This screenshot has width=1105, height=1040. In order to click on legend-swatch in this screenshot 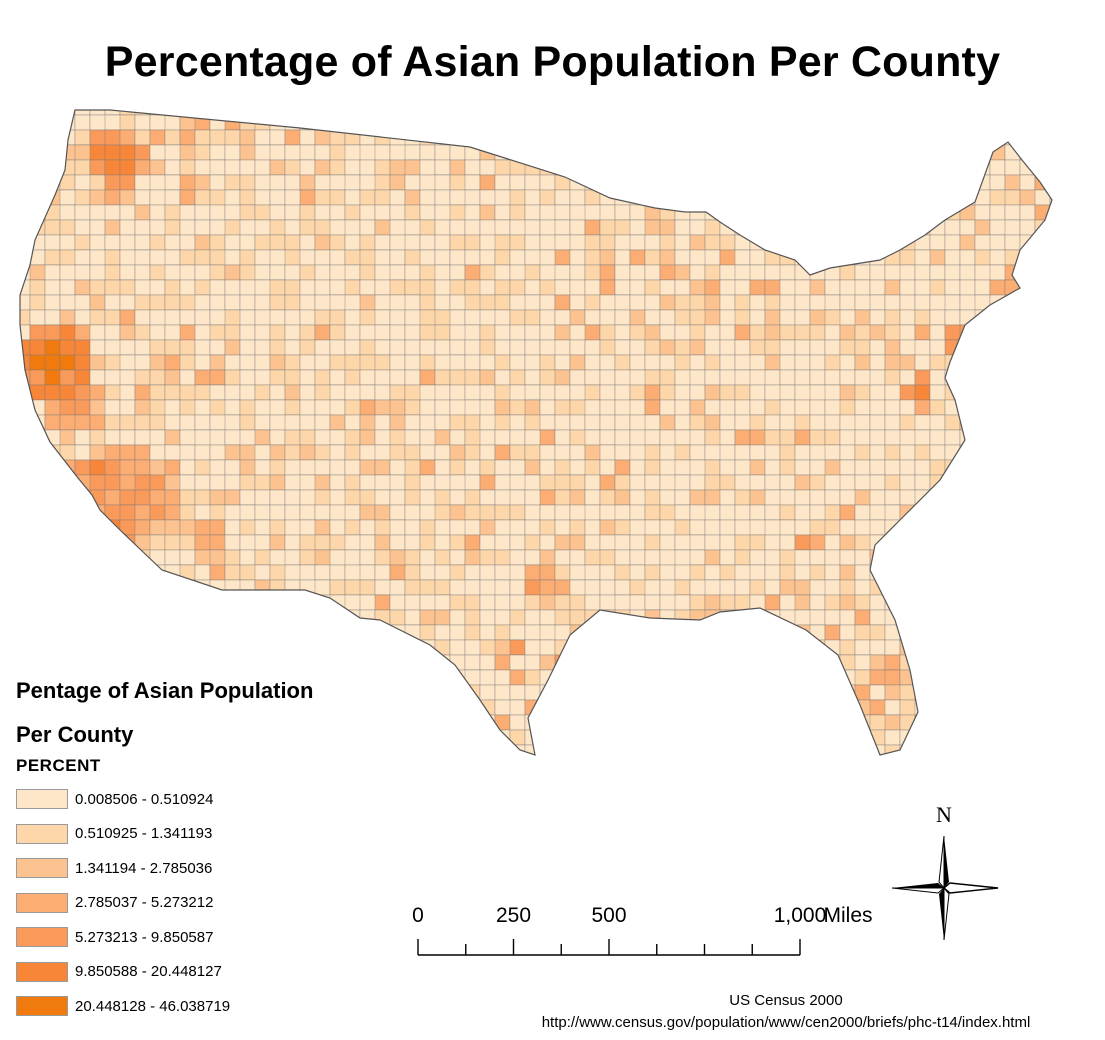, I will do `click(42, 902)`.